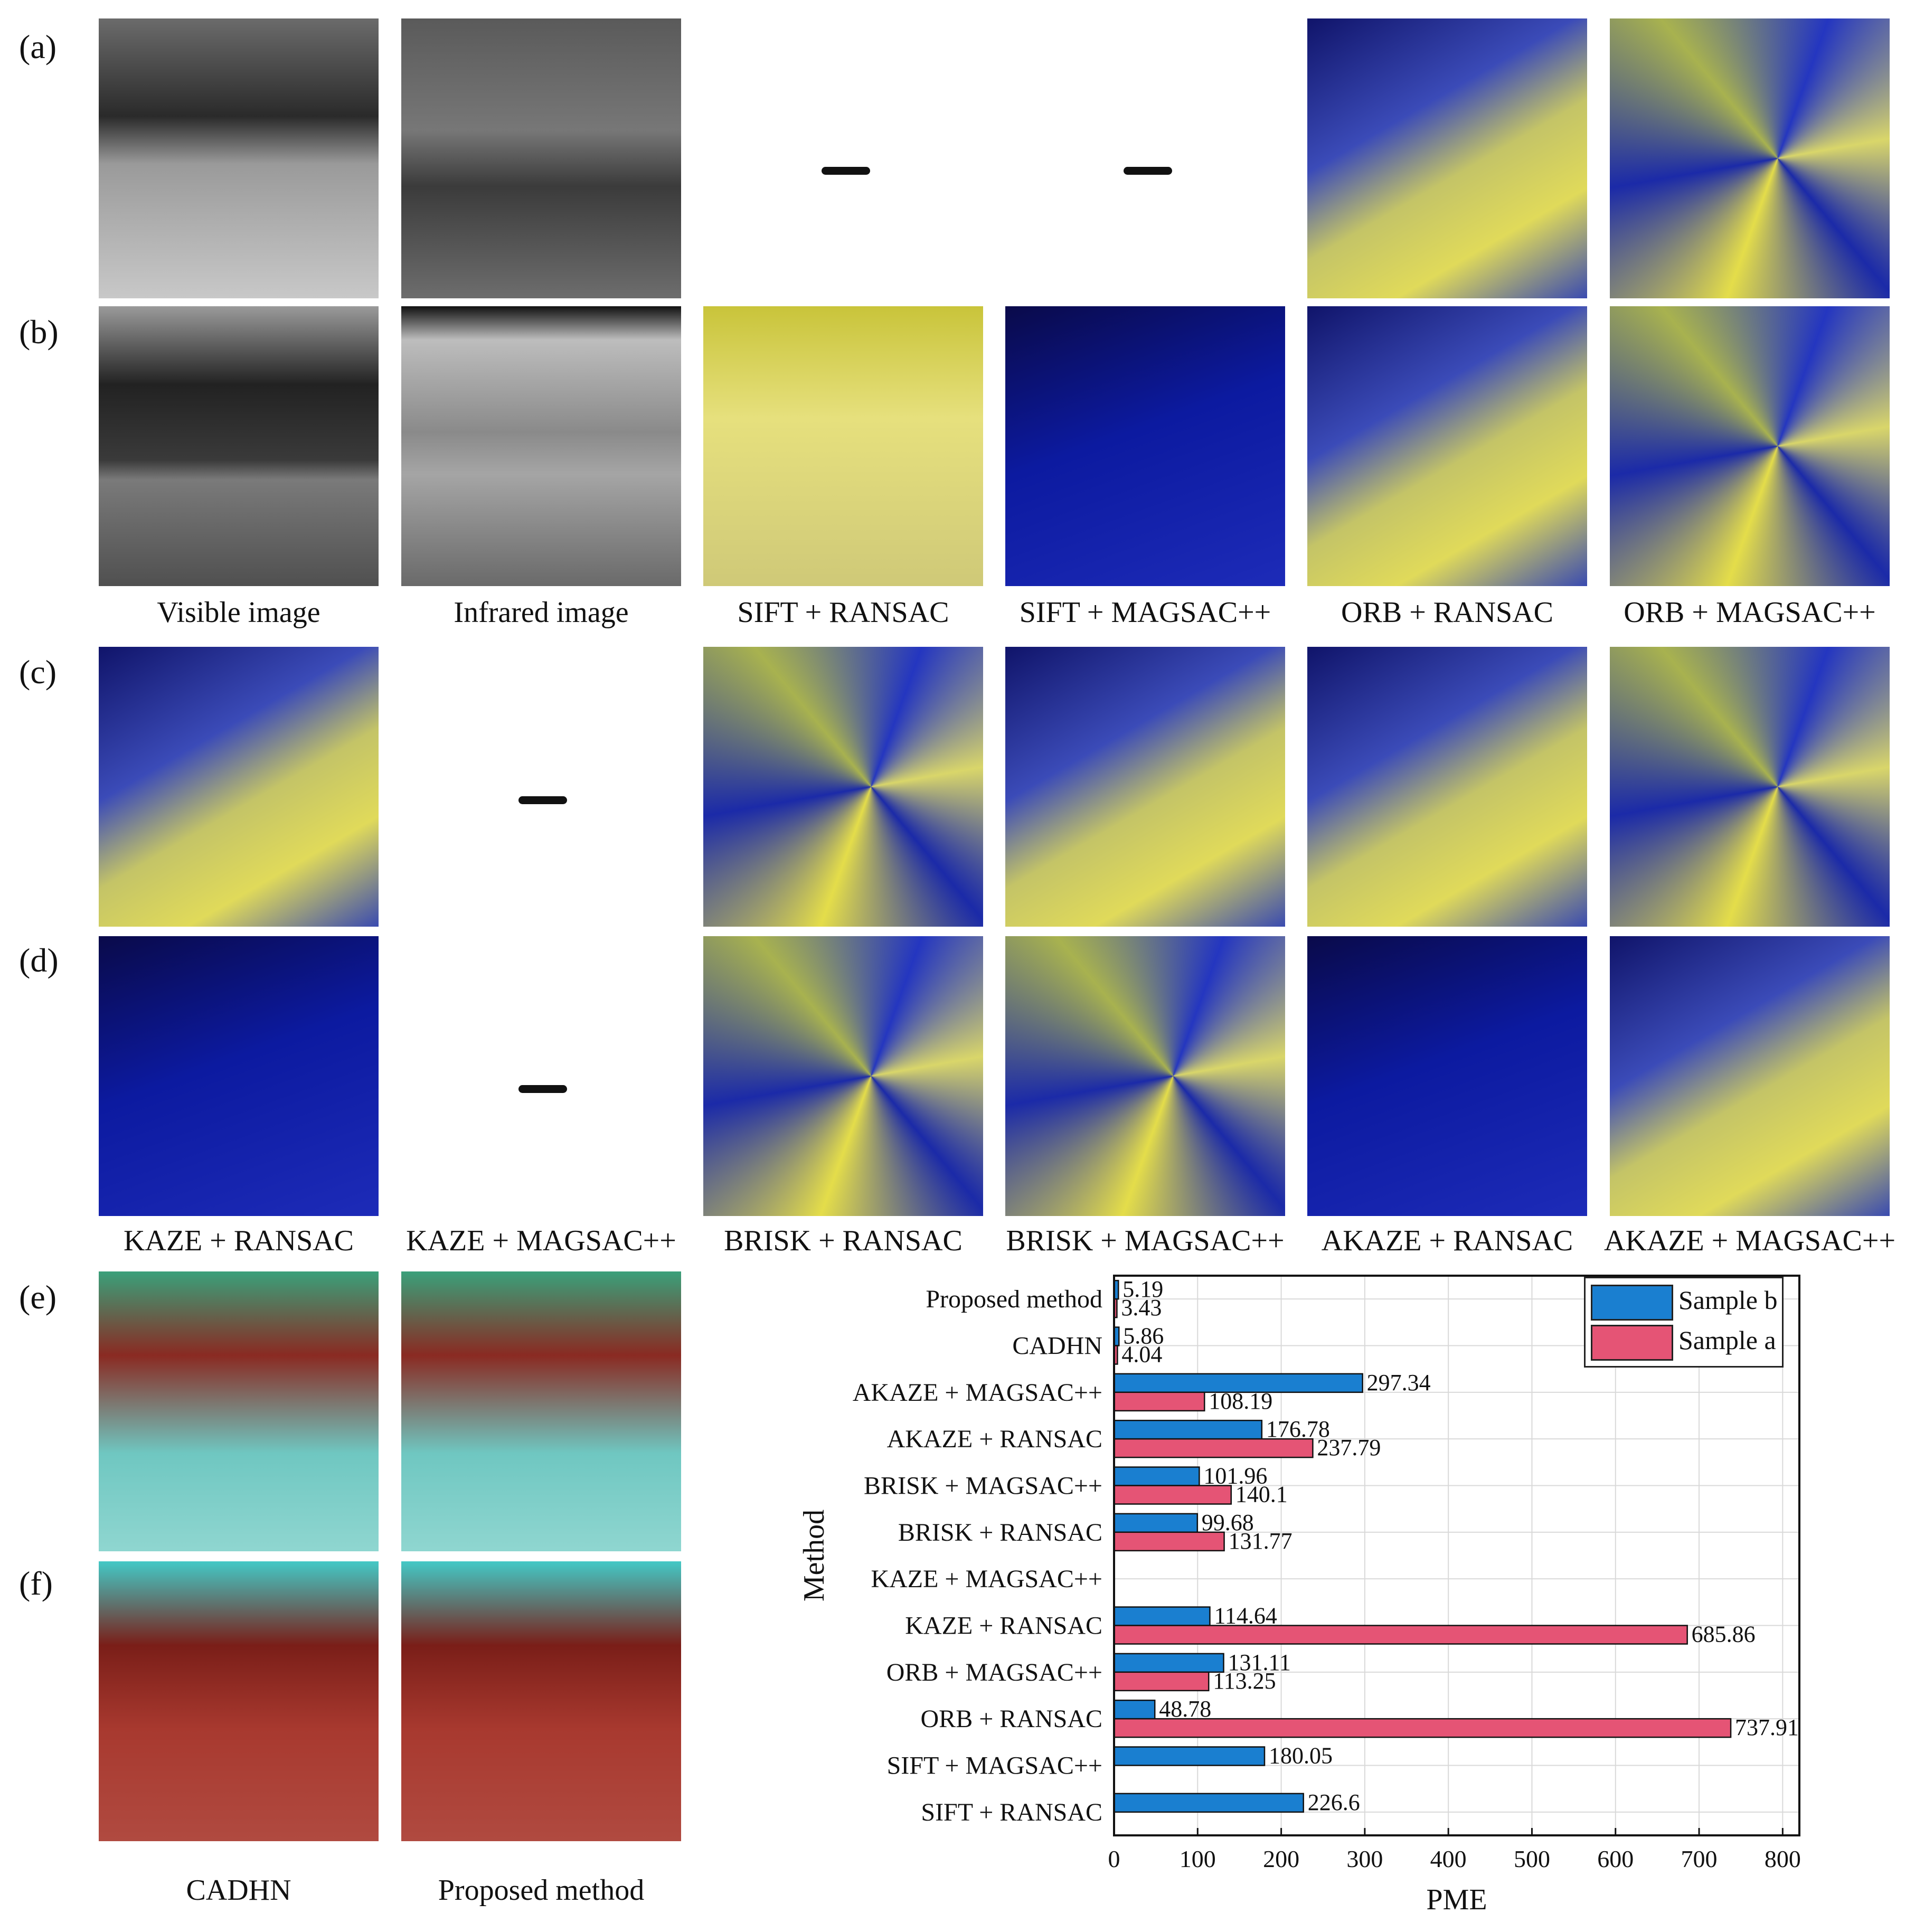 This screenshot has width=1915, height=1932. Describe the element at coordinates (238, 613) in the screenshot. I see `caption-visible-image: Visible image` at that location.